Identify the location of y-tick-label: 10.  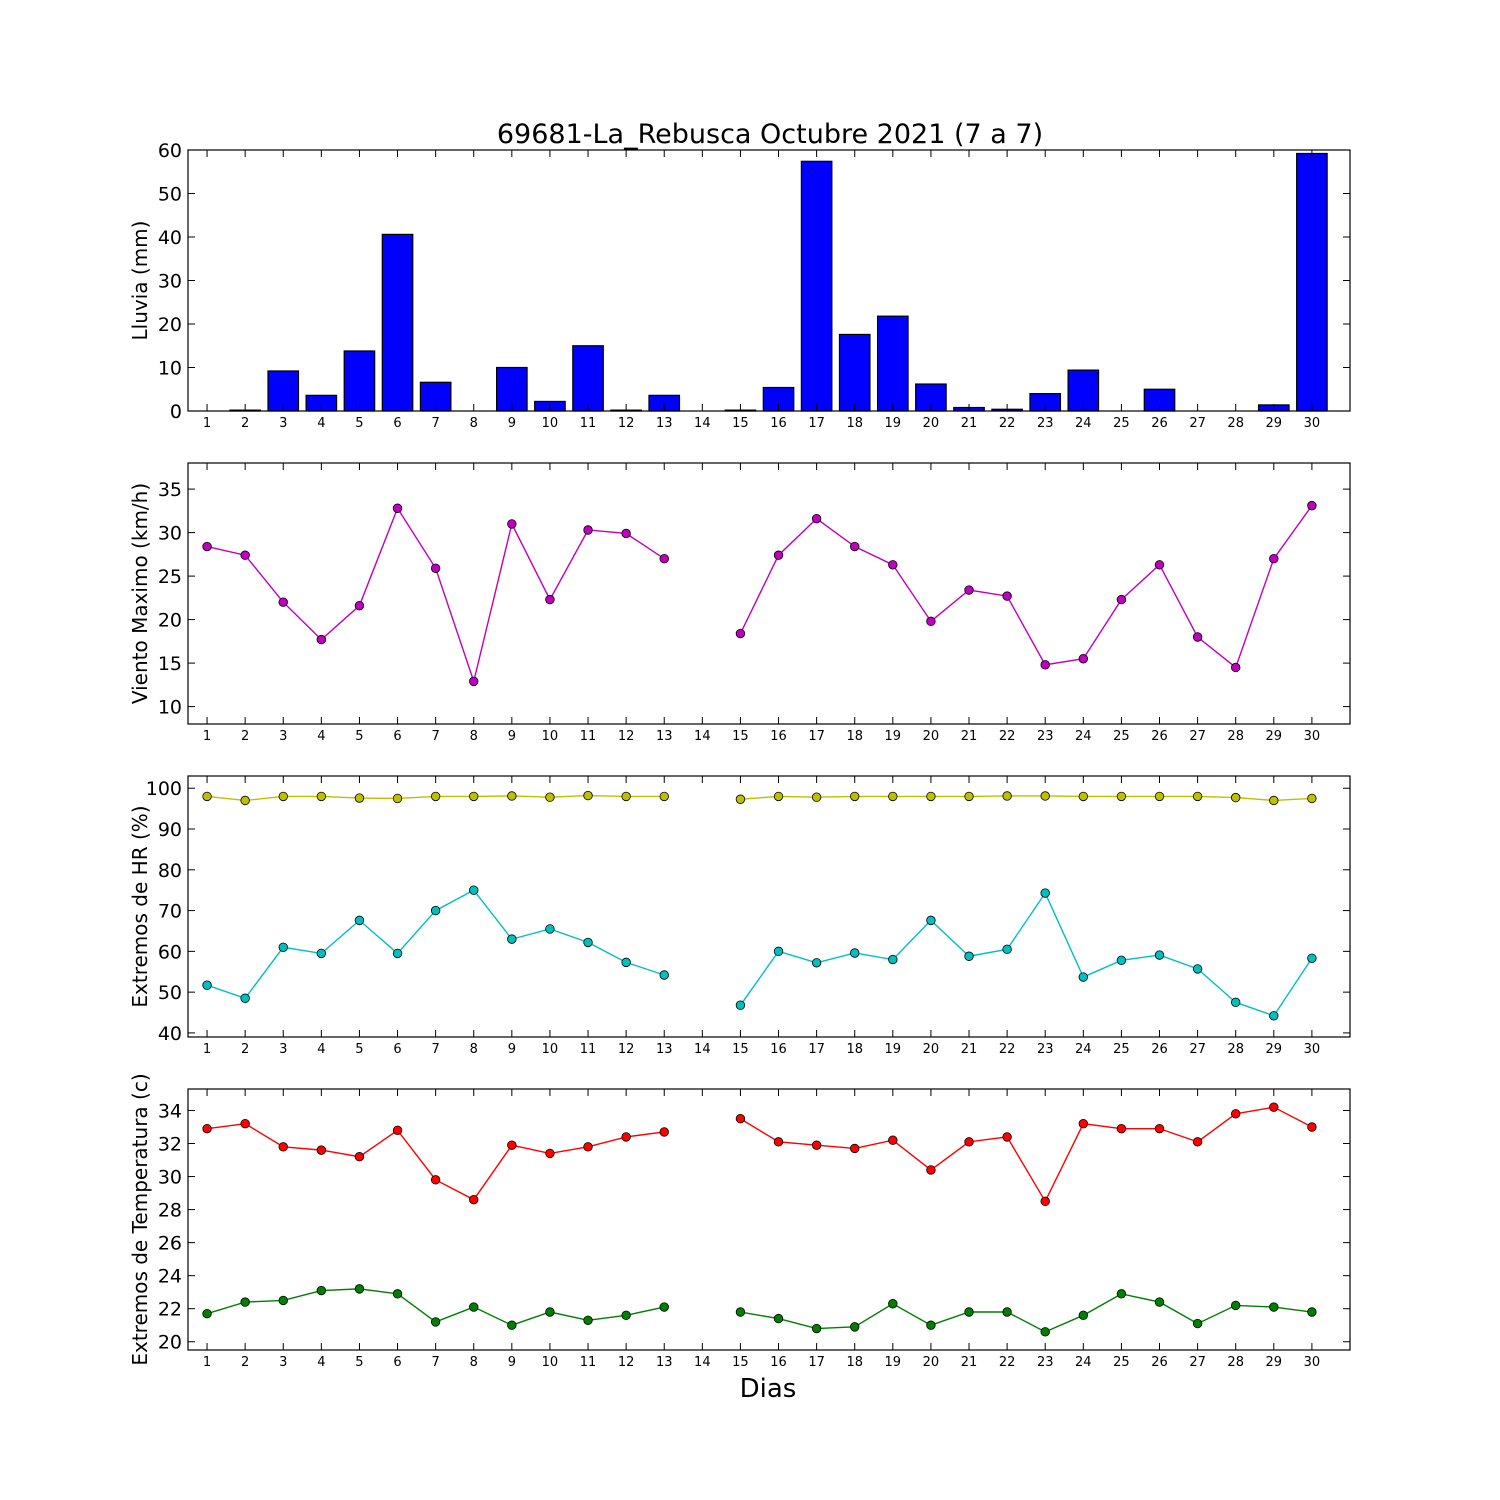
(170, 708).